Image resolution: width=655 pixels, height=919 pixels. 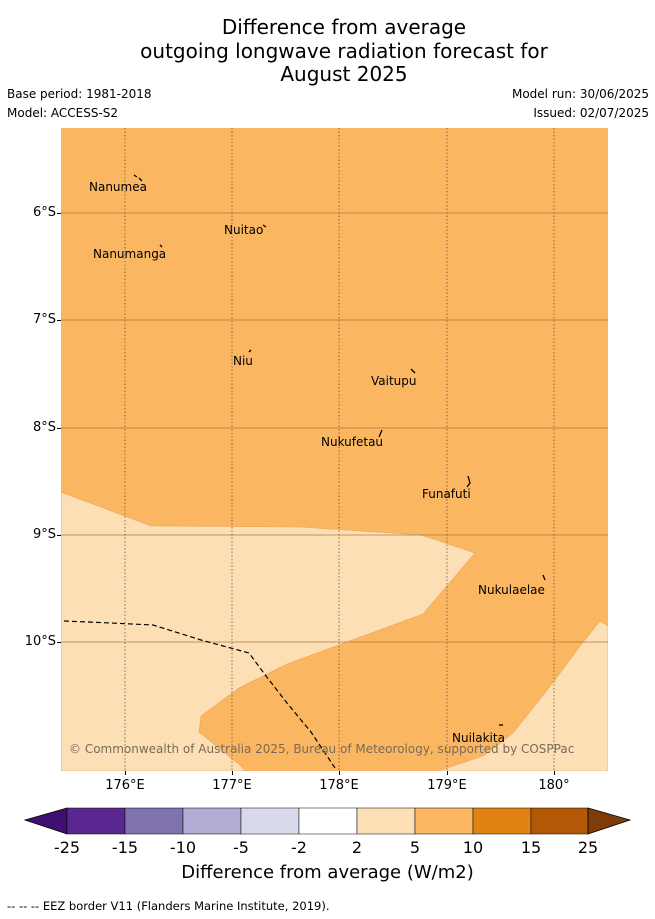 What do you see at coordinates (394, 381) in the screenshot?
I see `place-label-vaitupu: Vaitupu` at bounding box center [394, 381].